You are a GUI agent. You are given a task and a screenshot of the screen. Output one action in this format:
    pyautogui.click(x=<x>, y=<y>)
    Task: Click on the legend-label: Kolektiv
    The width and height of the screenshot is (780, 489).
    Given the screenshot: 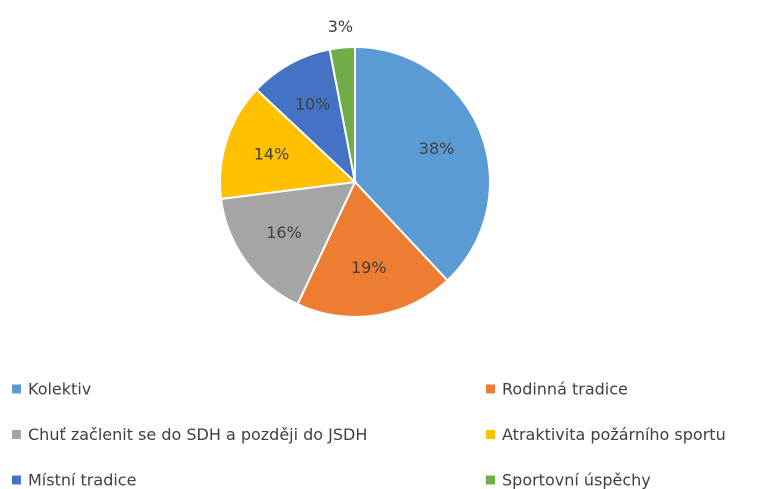 What is the action you would take?
    pyautogui.click(x=59, y=389)
    